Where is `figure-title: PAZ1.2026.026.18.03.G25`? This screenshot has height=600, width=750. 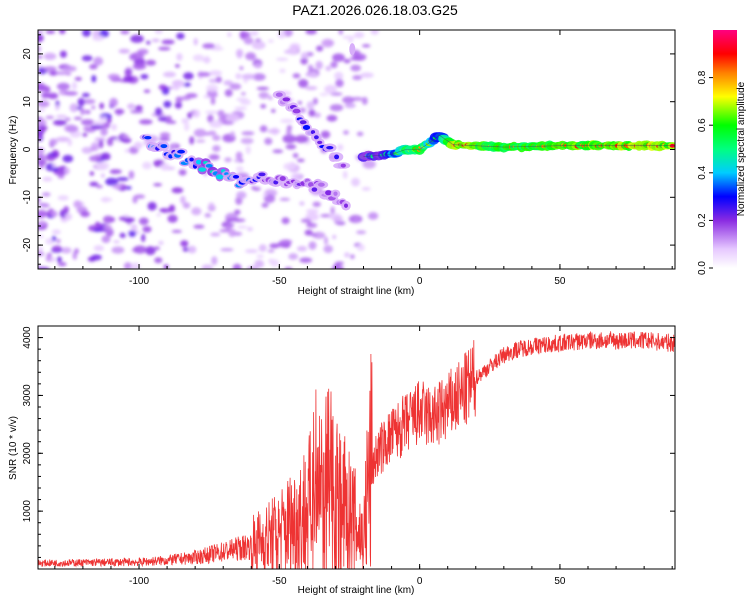
figure-title: PAZ1.2026.026.18.03.G25 is located at coordinates (375, 10).